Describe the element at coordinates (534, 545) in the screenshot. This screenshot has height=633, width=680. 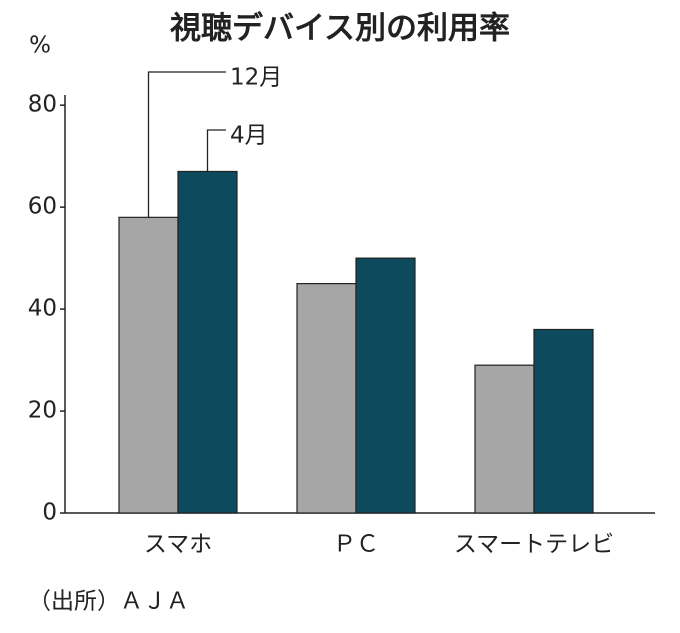
I see `x-tick-label: スマートテレビ` at that location.